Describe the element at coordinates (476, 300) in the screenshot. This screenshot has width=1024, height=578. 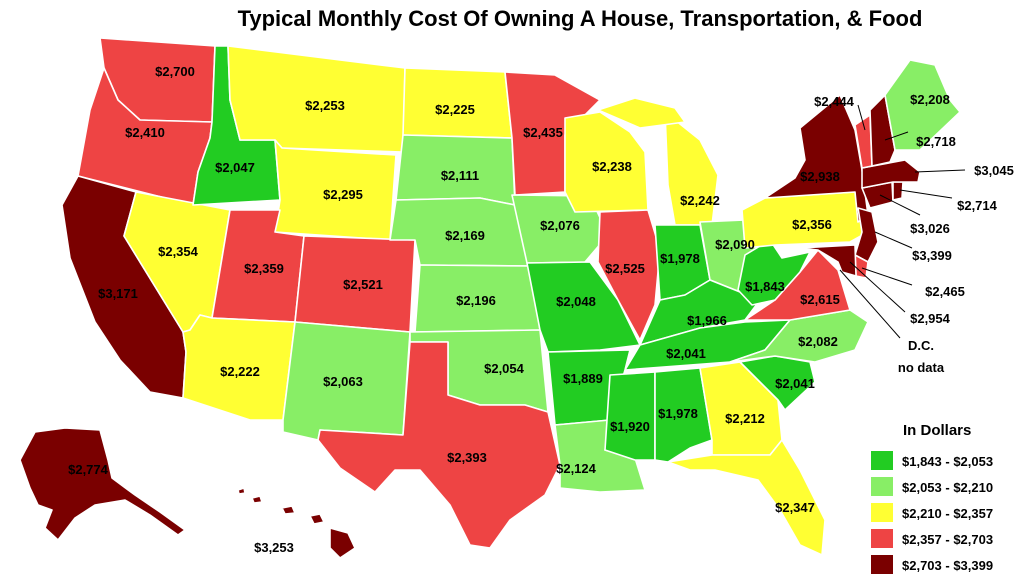
I see `label-ks: $2,196` at that location.